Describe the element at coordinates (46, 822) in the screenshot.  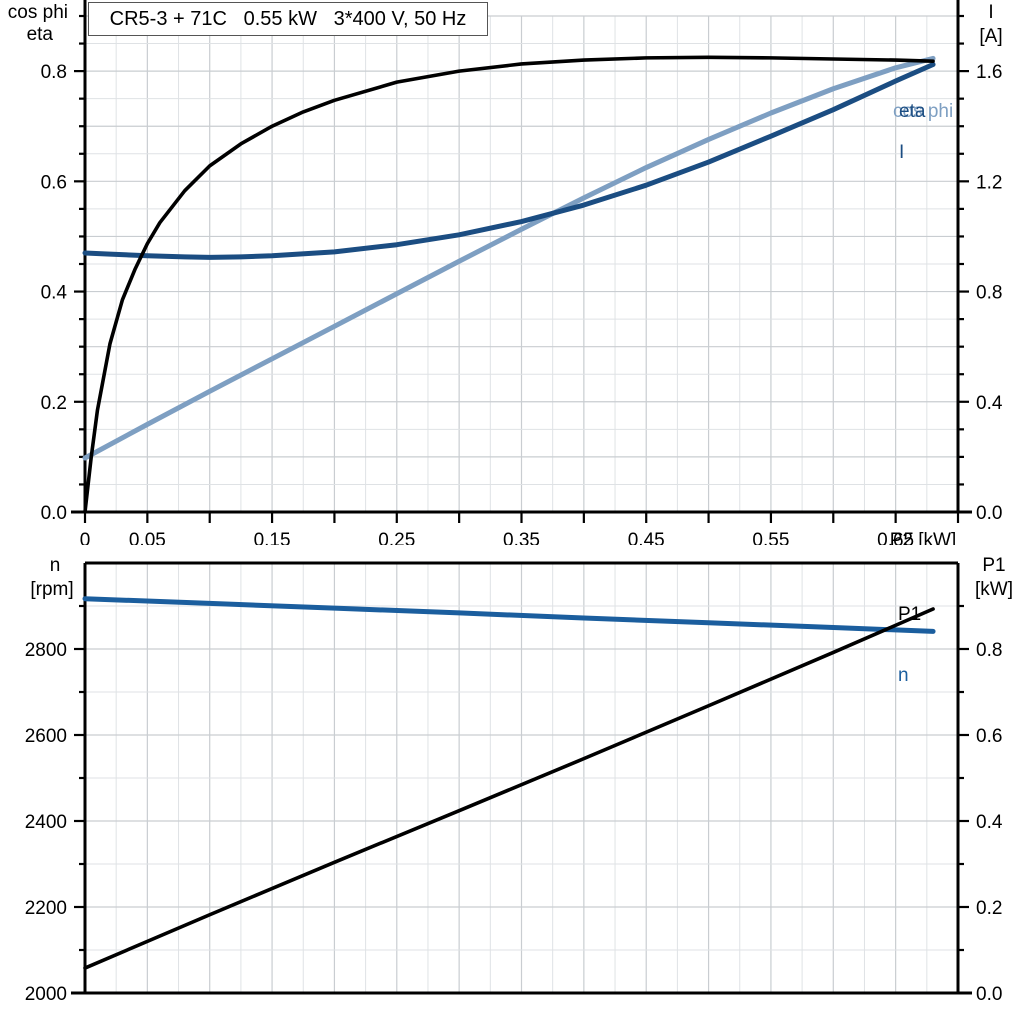
I see `tick-label-left: 2400` at that location.